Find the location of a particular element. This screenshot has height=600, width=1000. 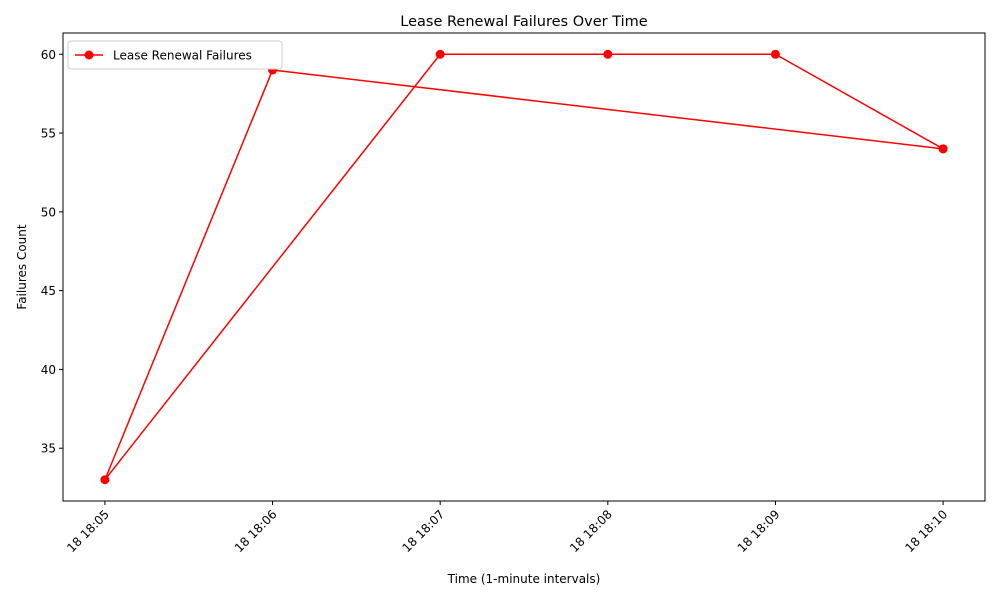

y-tick-label: 55 is located at coordinates (48, 134).